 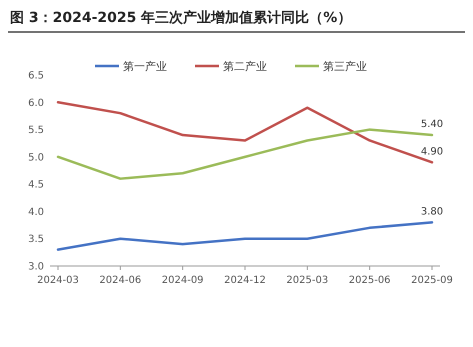 What do you see at coordinates (432, 124) in the screenshot?
I see `data-label: 5.40` at bounding box center [432, 124].